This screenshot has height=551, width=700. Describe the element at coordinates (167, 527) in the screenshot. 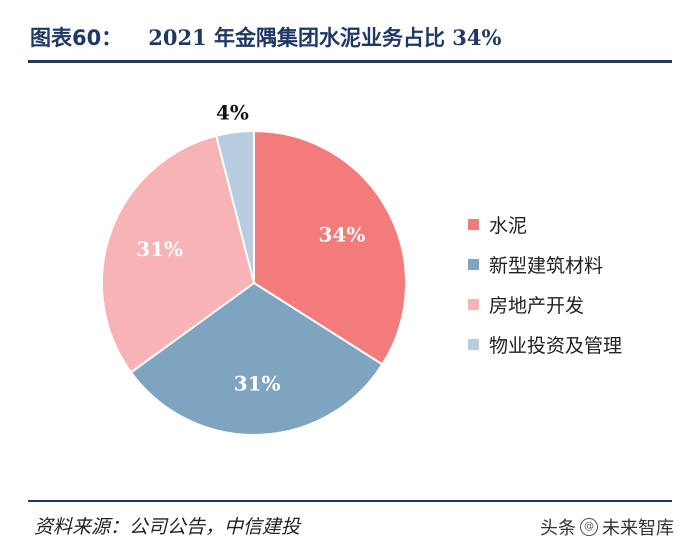

I see `source-note: 资料来源：公司公告，中信建投` at that location.